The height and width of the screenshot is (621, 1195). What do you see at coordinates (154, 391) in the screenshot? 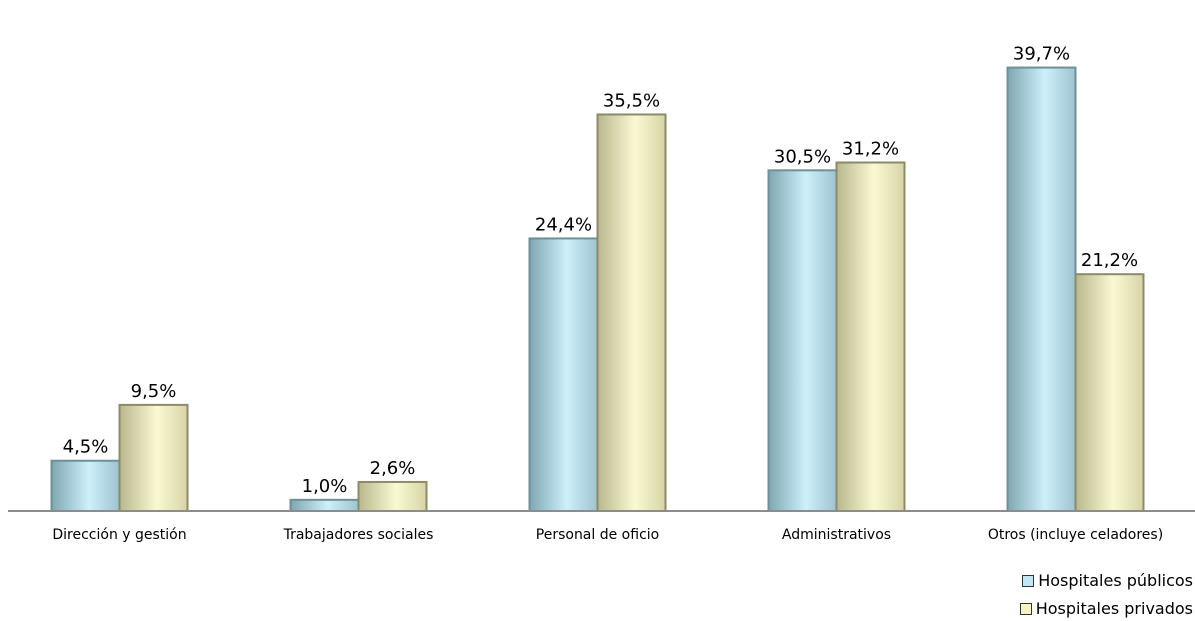
I see `value-label-private-0: 9,5%` at bounding box center [154, 391].